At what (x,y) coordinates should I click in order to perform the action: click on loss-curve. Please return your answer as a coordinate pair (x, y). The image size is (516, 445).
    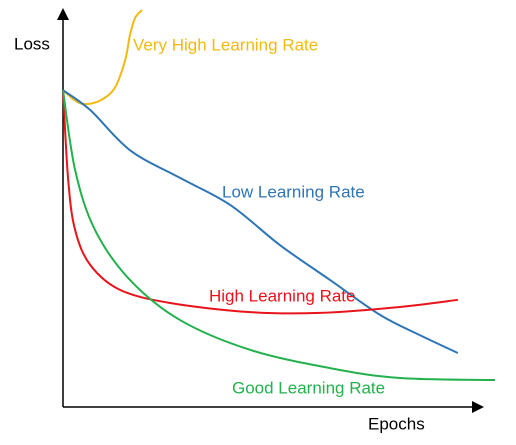
    Looking at the image, I should click on (102, 57).